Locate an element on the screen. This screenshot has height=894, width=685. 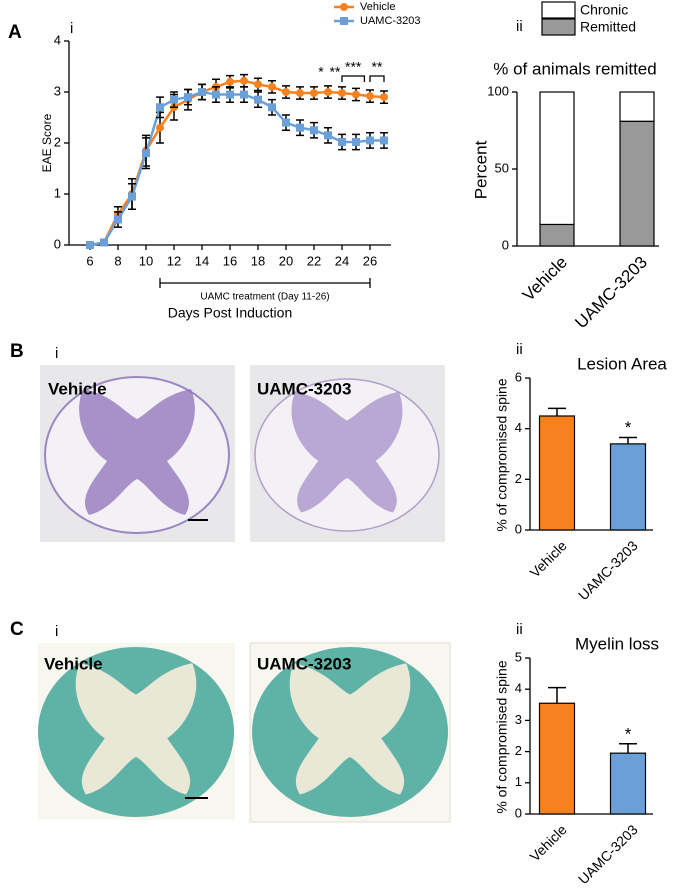
x-tick-label: 20 is located at coordinates (286, 260).